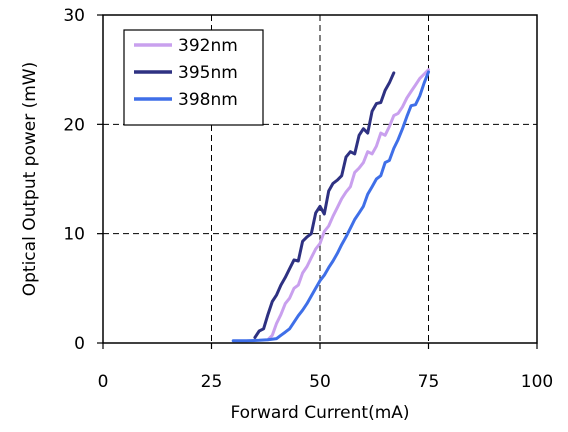 The width and height of the screenshot is (568, 432). I want to click on legend-entry: 392nm, so click(208, 46).